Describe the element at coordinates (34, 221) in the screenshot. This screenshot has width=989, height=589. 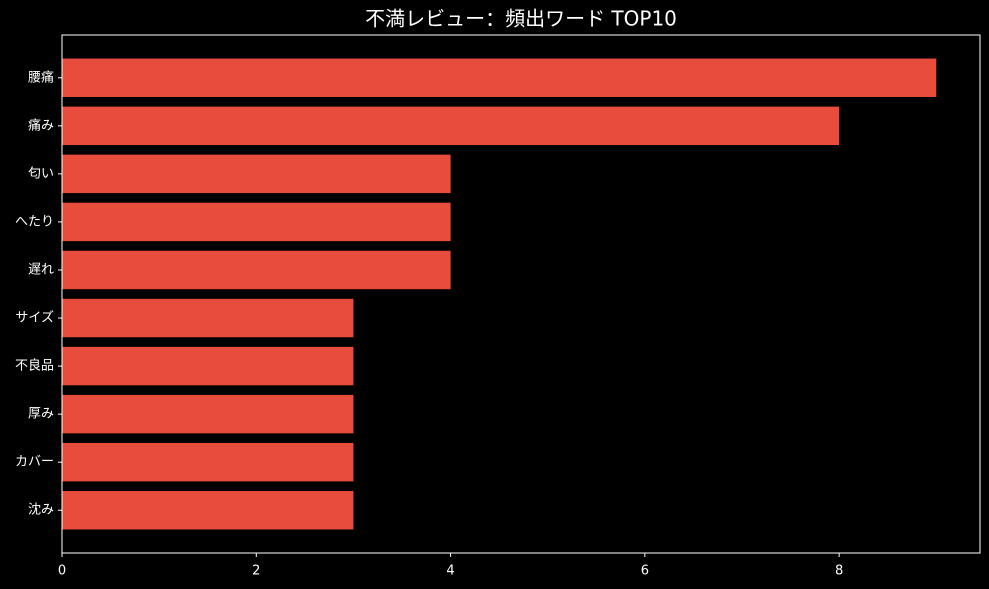
I see `y-tick-label: へたり` at that location.